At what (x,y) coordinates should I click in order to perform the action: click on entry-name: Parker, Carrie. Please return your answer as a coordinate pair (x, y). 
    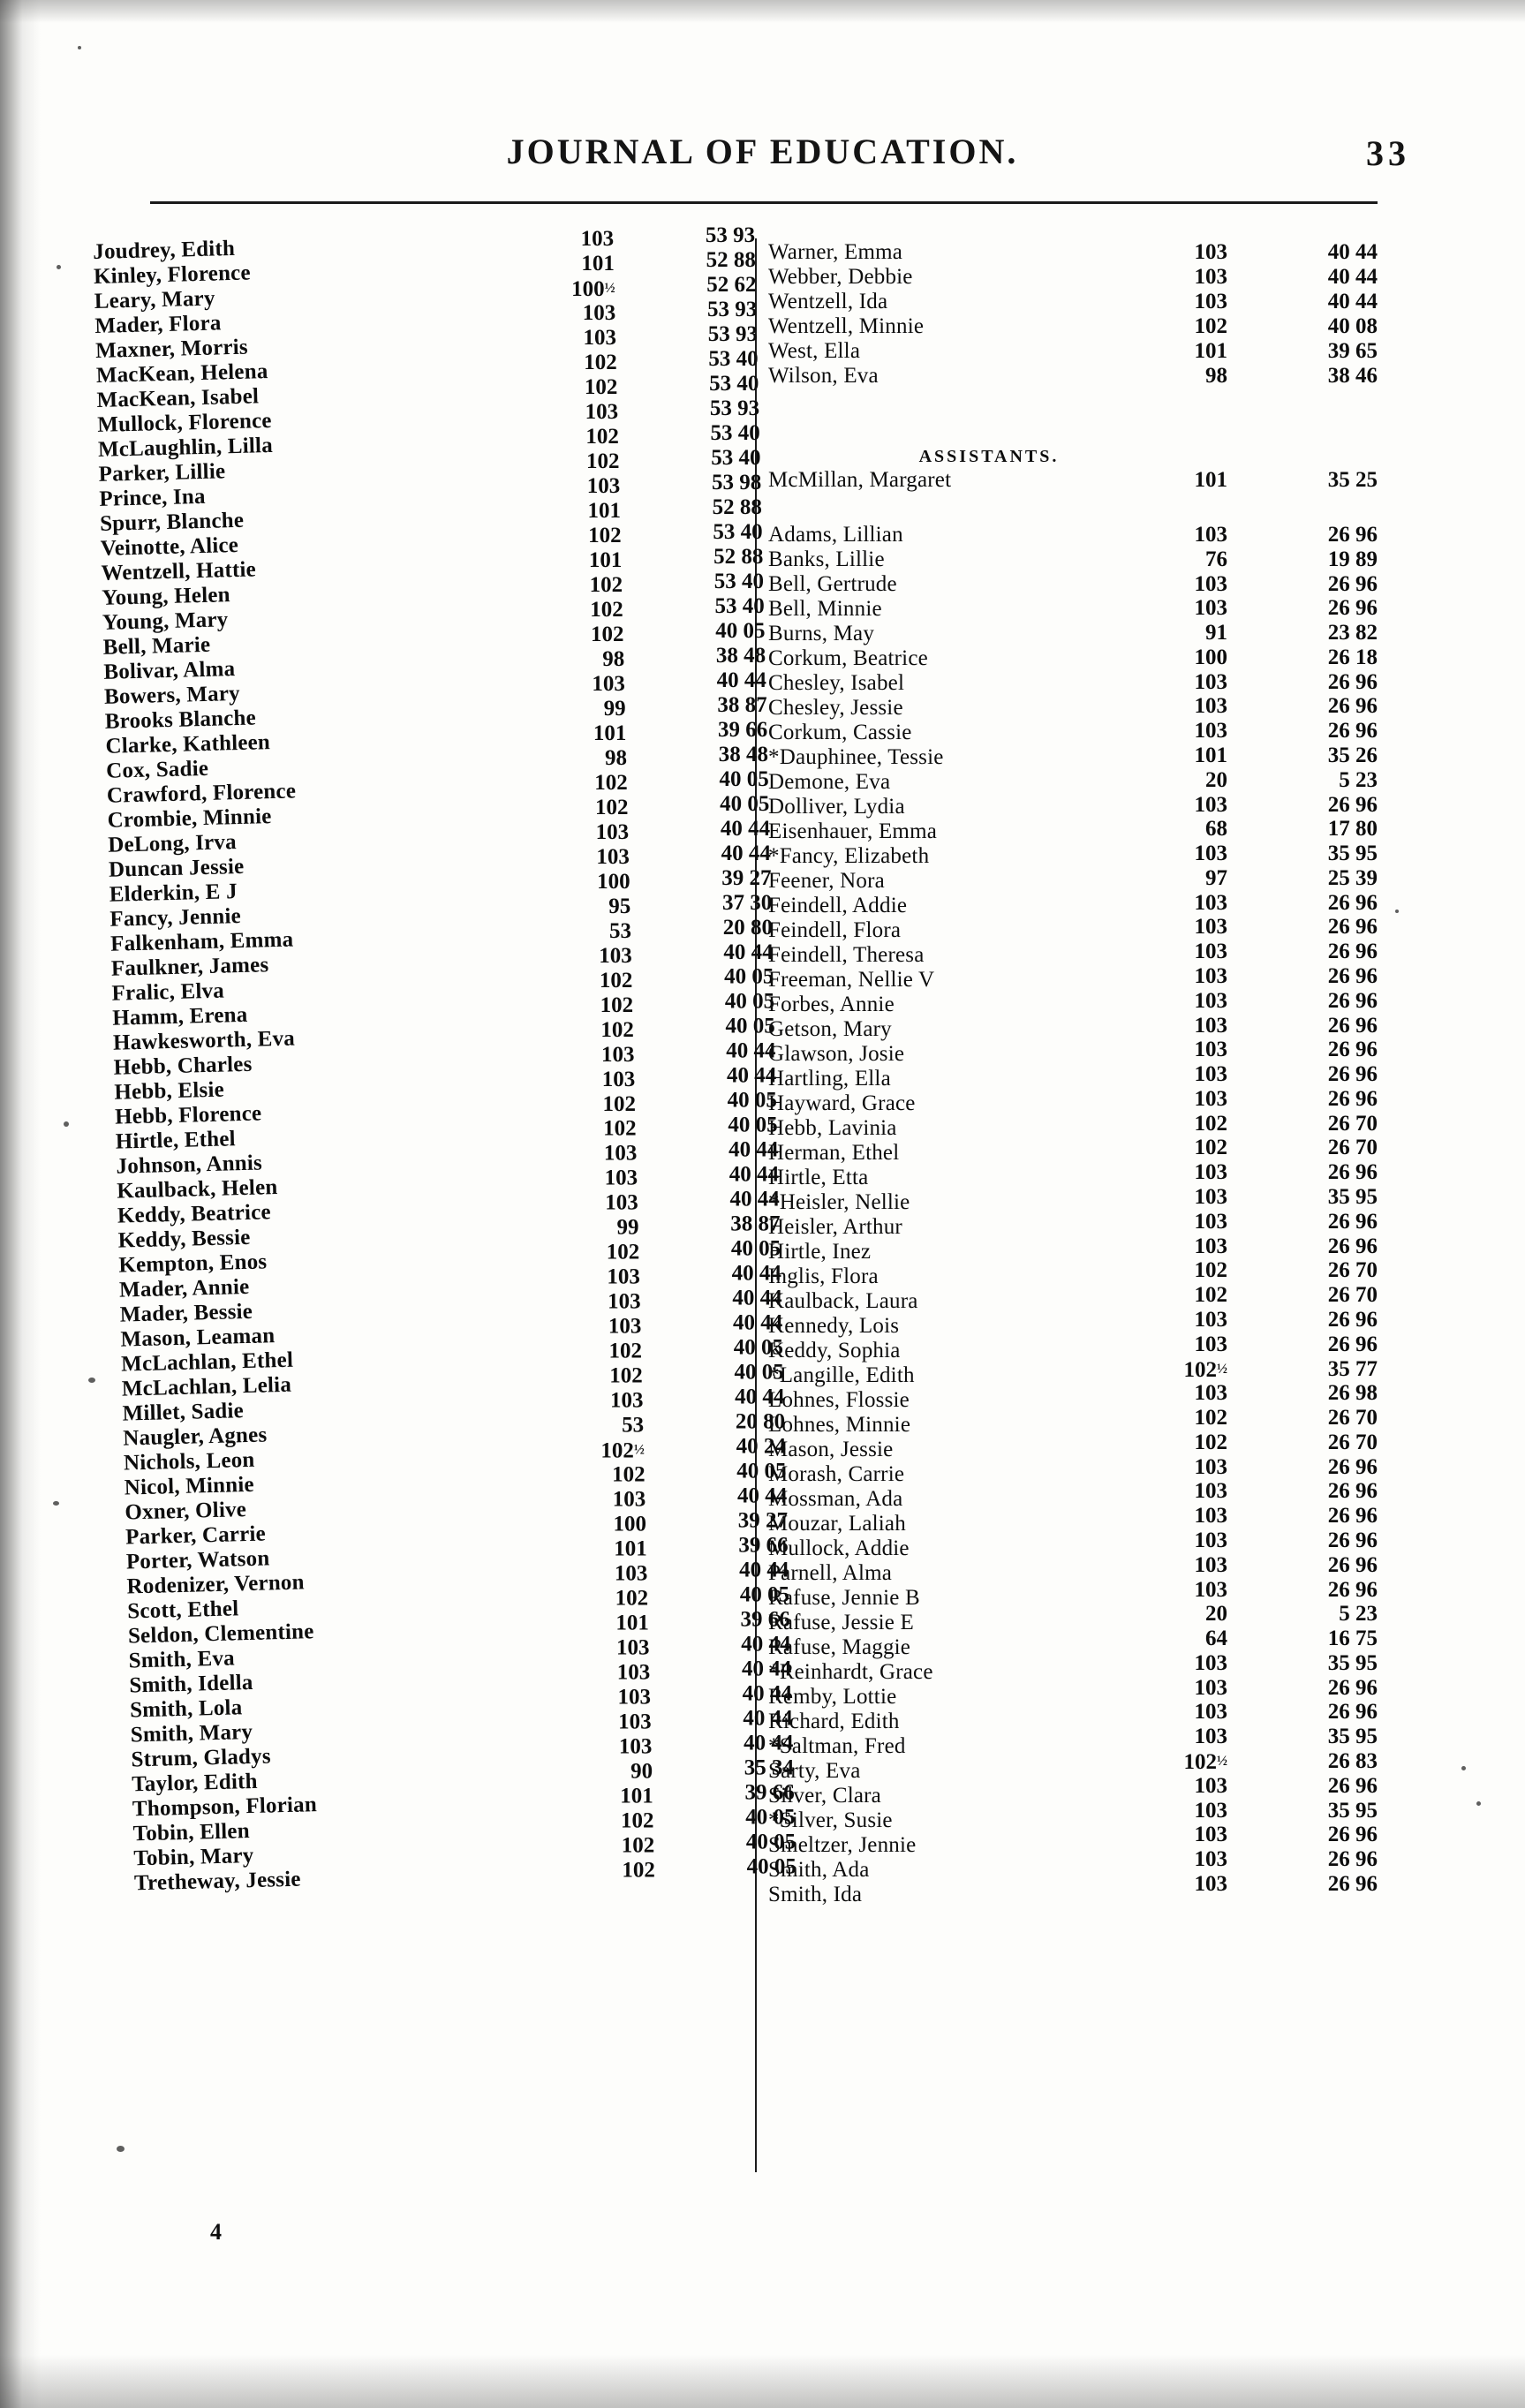
    Looking at the image, I should click on (196, 1536).